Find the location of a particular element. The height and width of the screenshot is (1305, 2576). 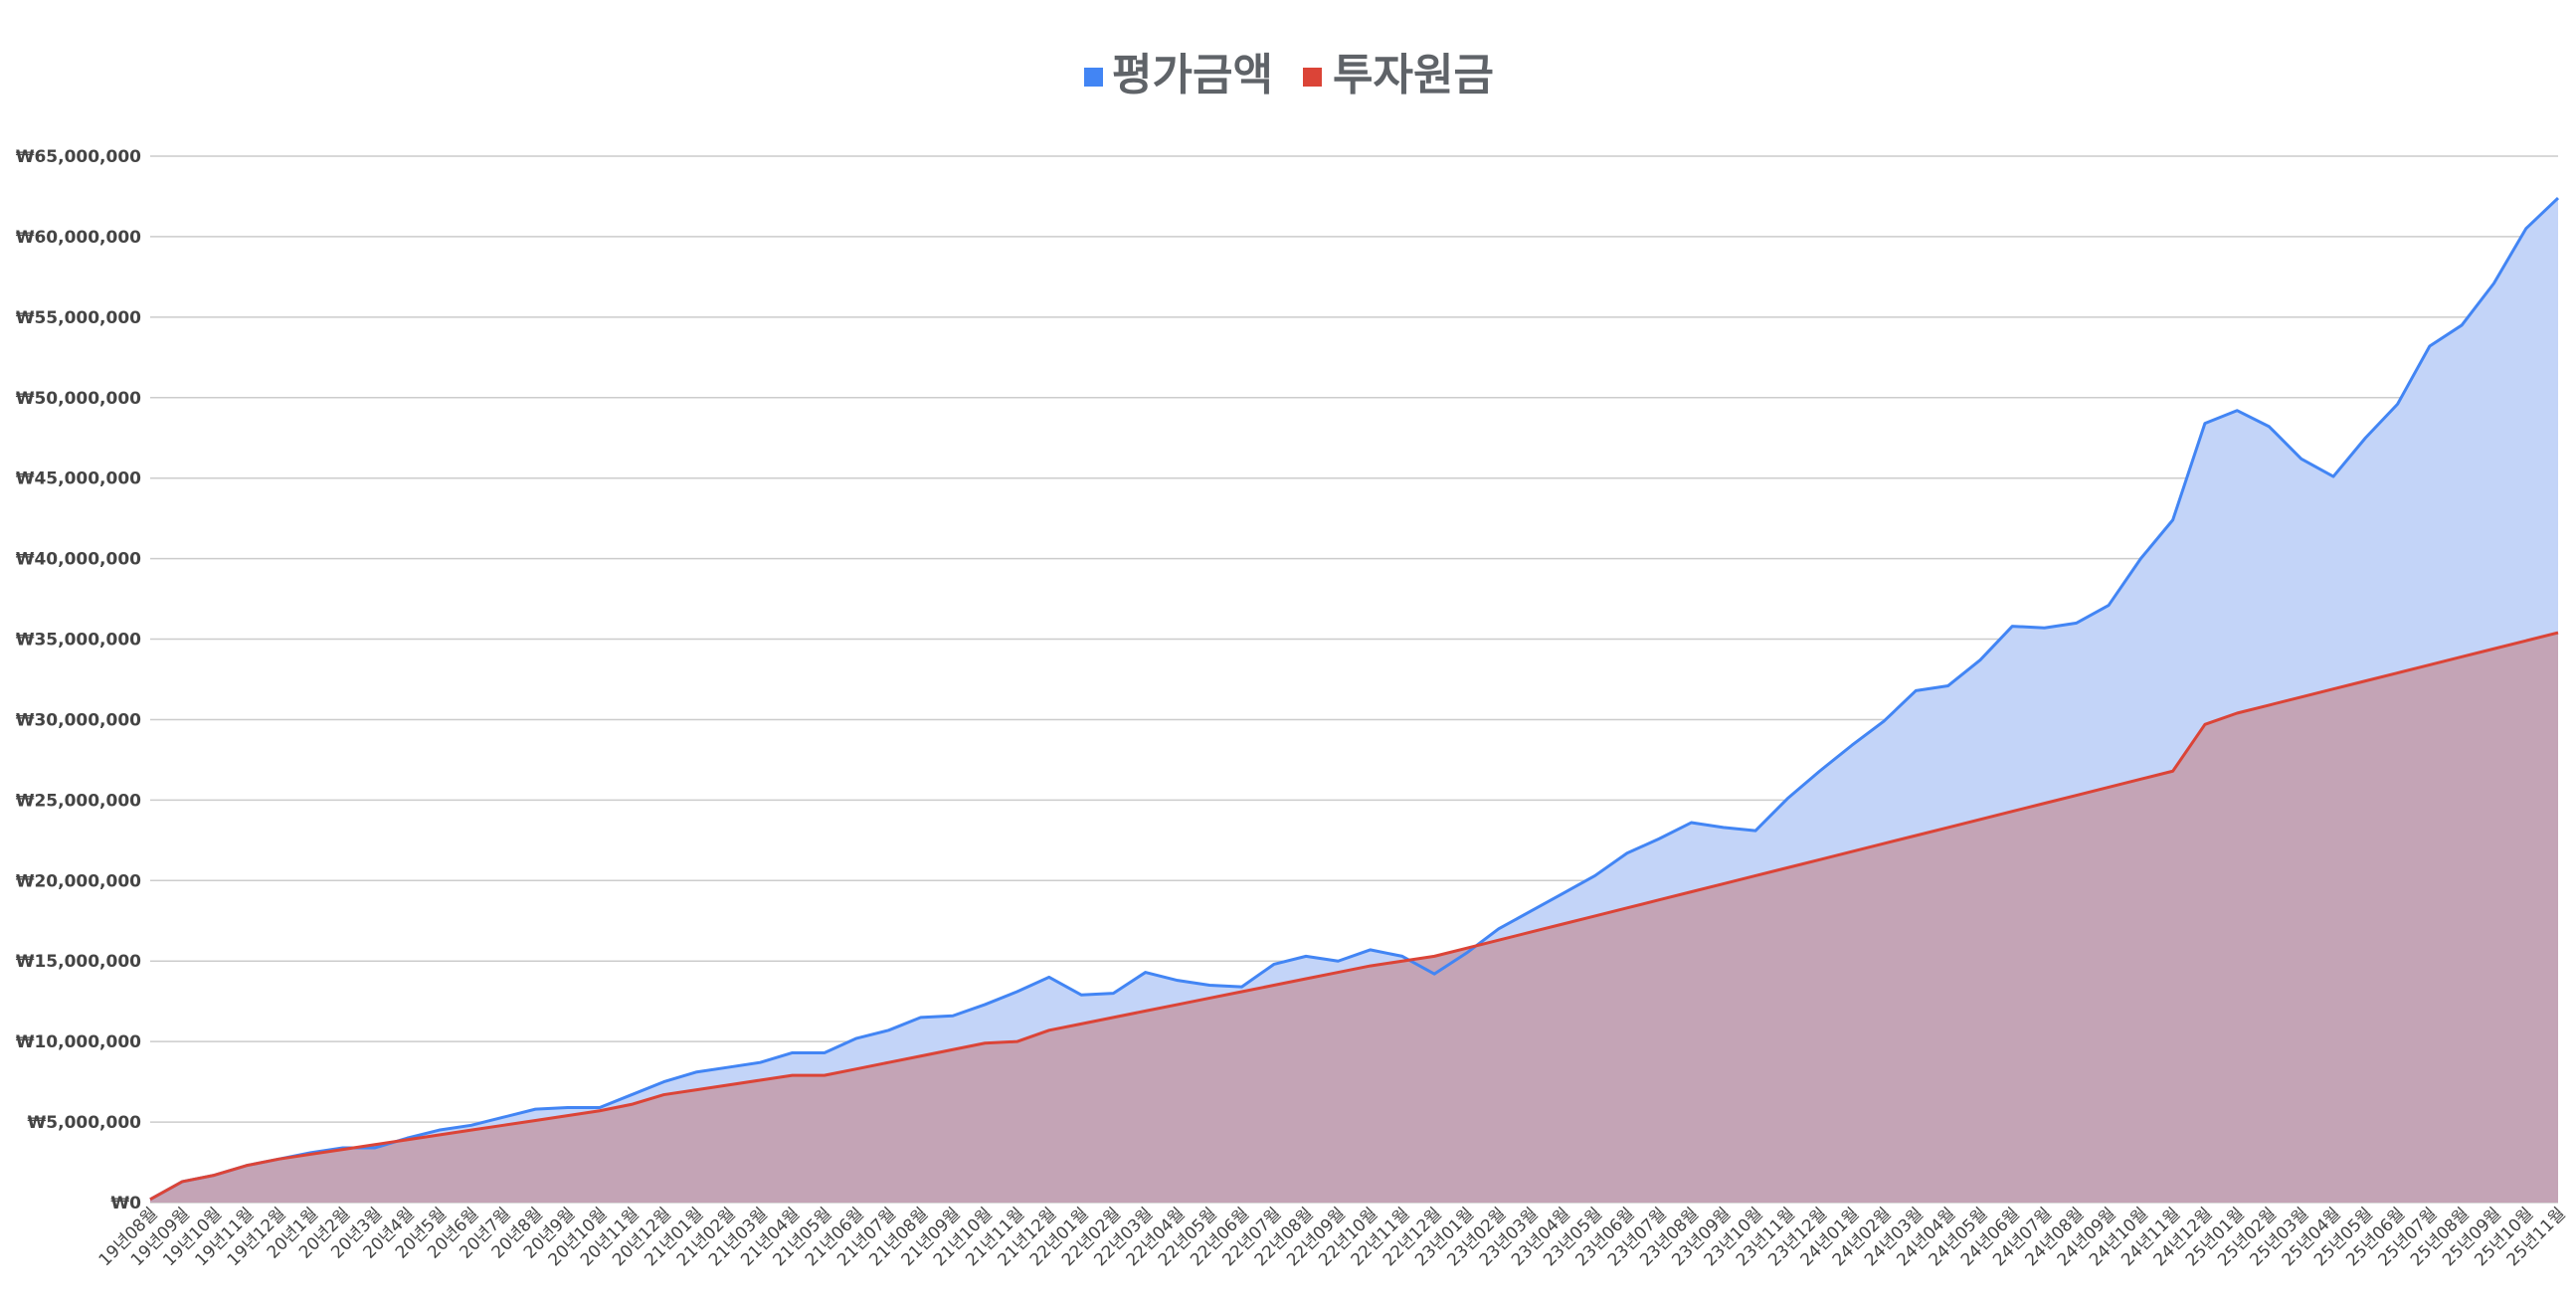

legend-label-평가금액: 평가금액 is located at coordinates (1192, 75).